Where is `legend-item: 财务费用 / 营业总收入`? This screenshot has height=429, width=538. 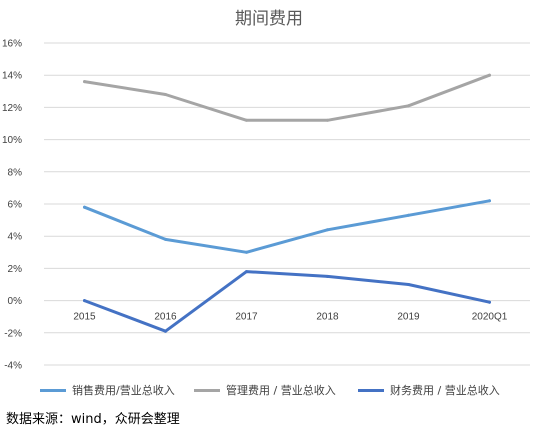 legend-item: 财务费用 / 营业总收入 is located at coordinates (429, 390).